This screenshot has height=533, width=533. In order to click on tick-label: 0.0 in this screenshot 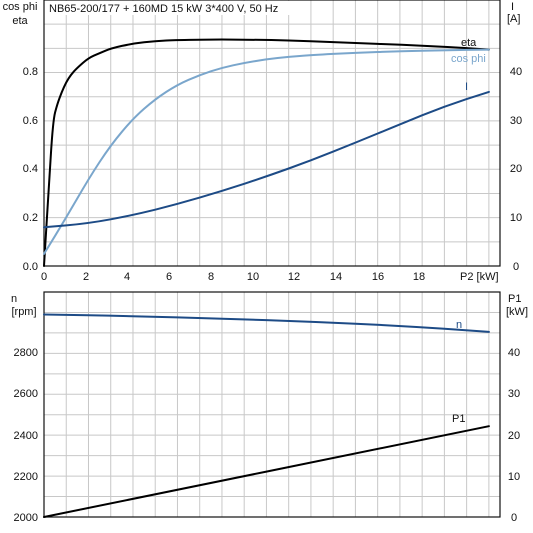, I will do `click(30, 267)`.